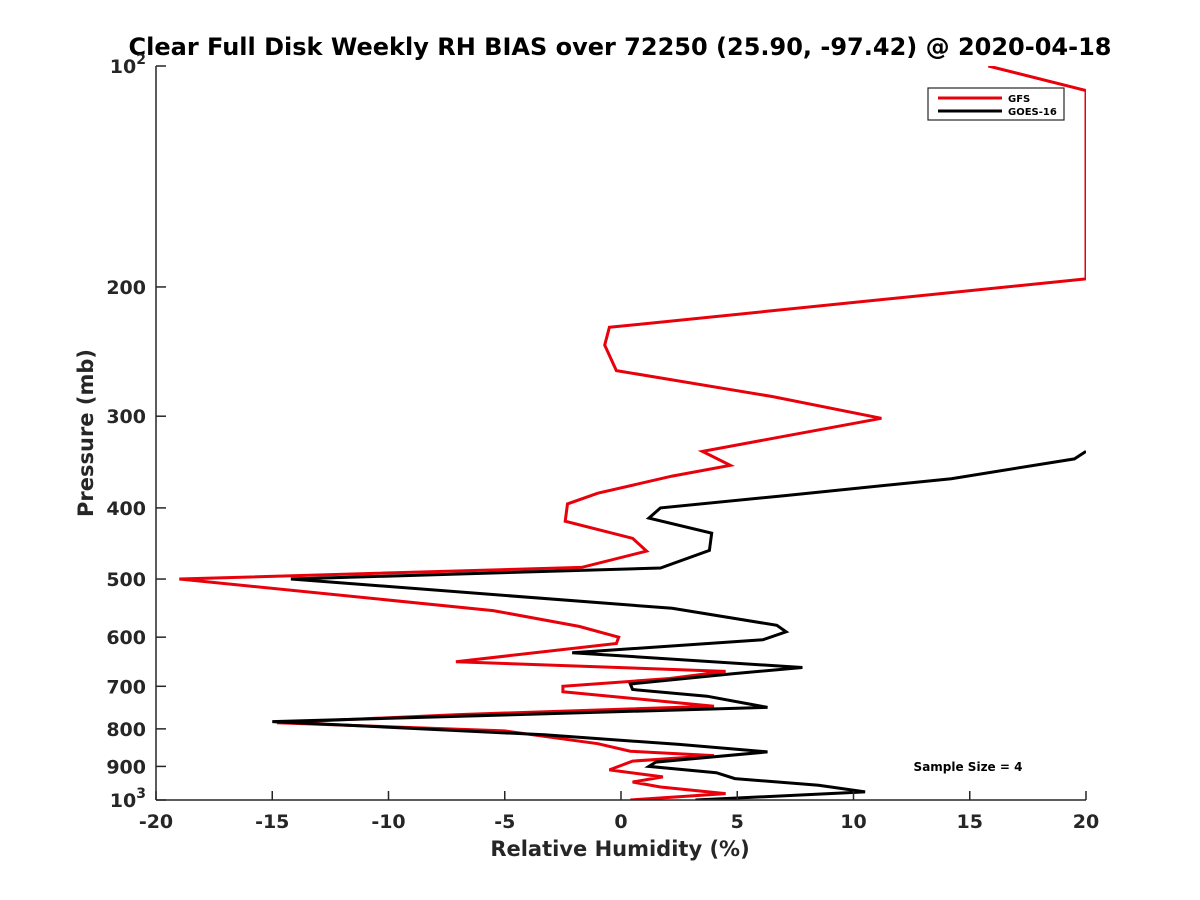 The image size is (1200, 900). I want to click on x-tick-label: -20, so click(156, 822).